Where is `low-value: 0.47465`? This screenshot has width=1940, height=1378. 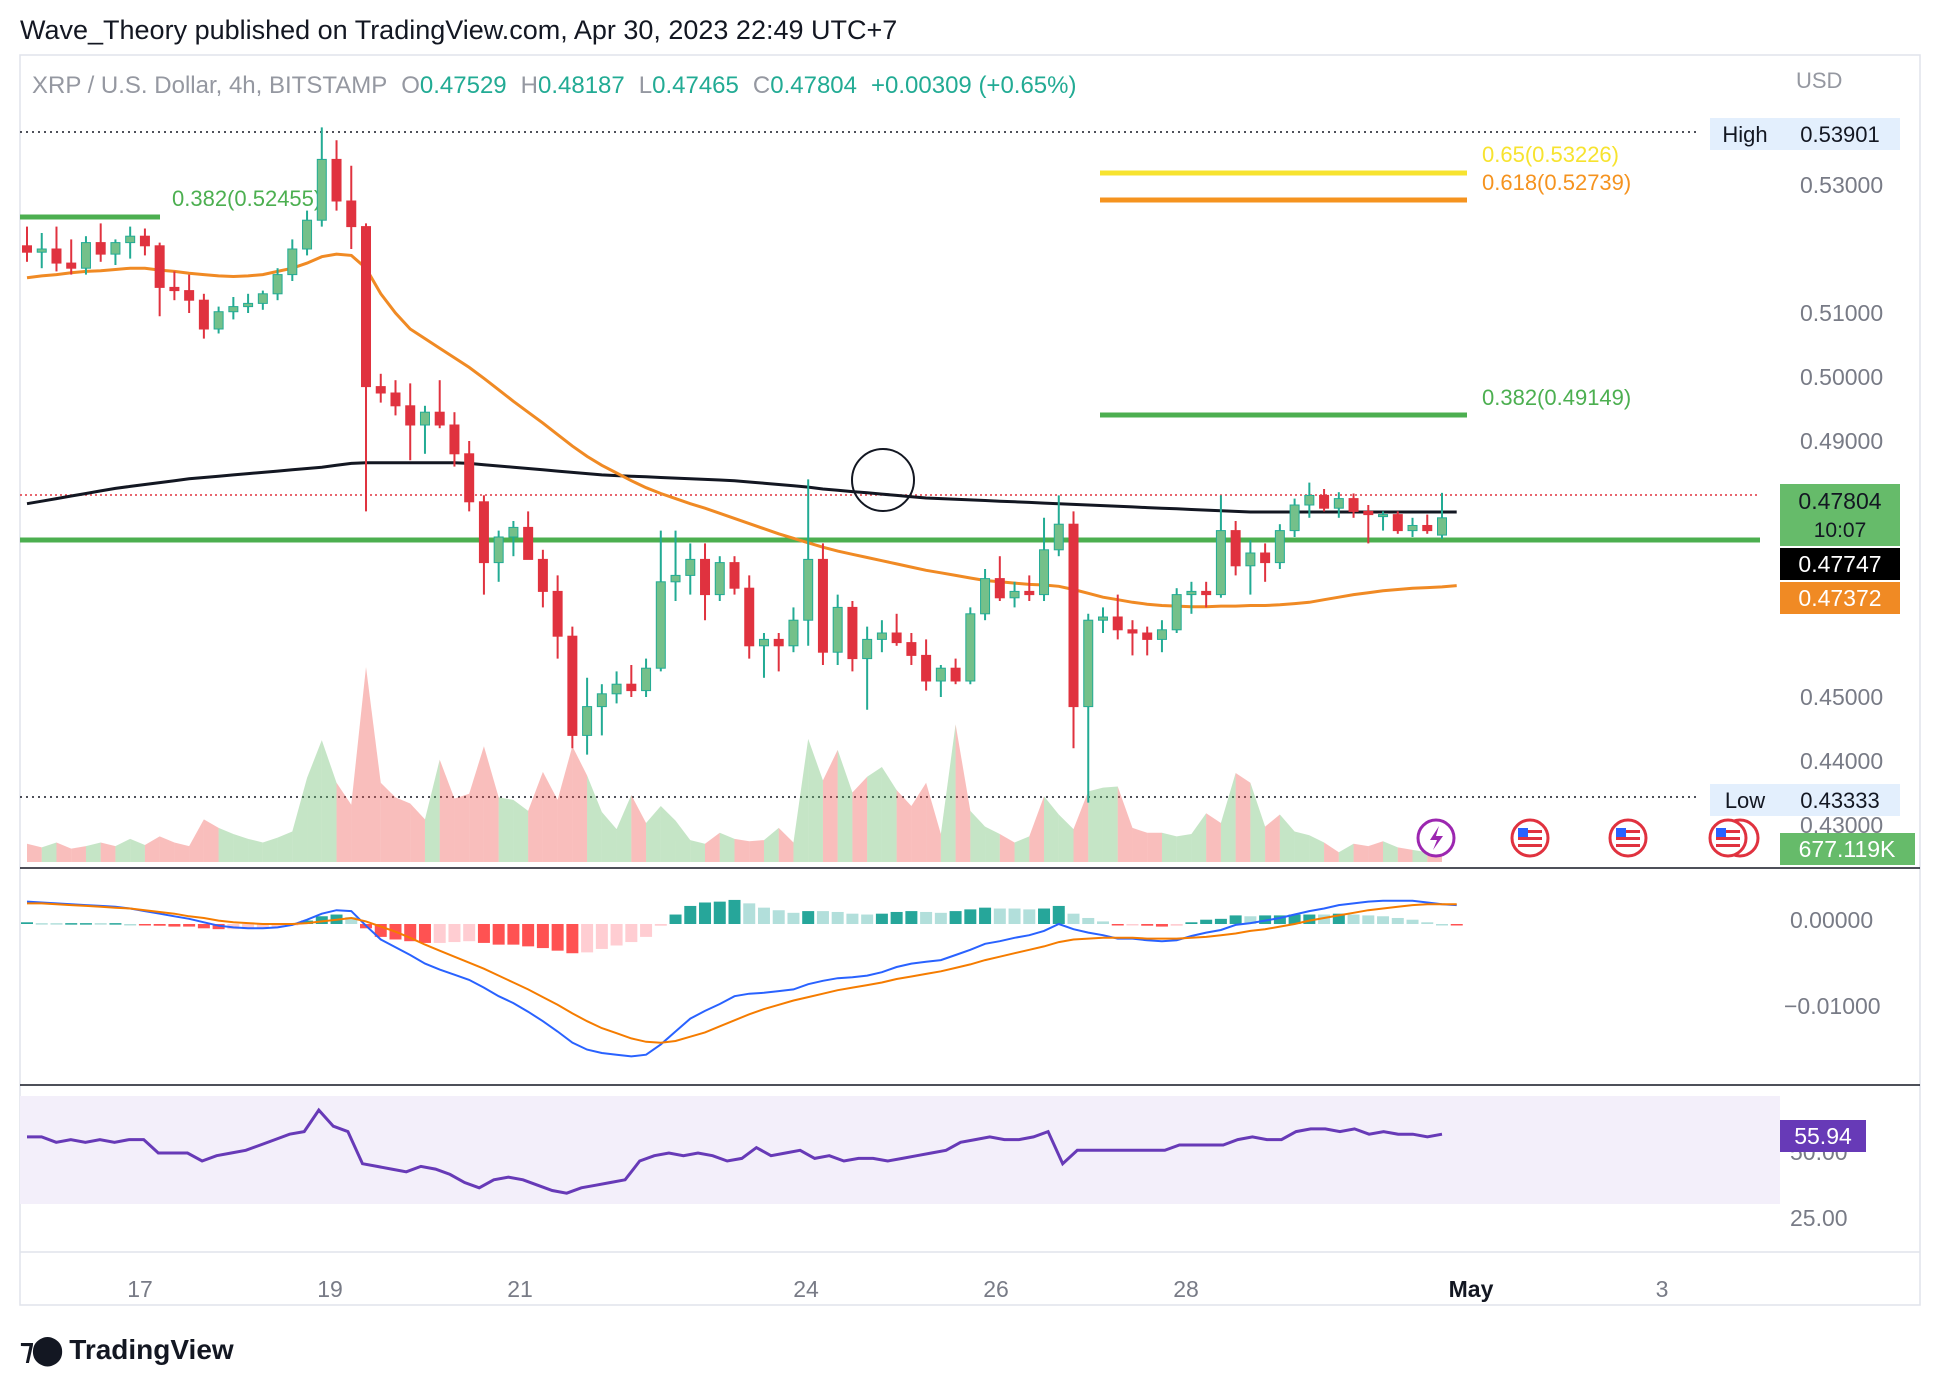
low-value: 0.47465 is located at coordinates (695, 85).